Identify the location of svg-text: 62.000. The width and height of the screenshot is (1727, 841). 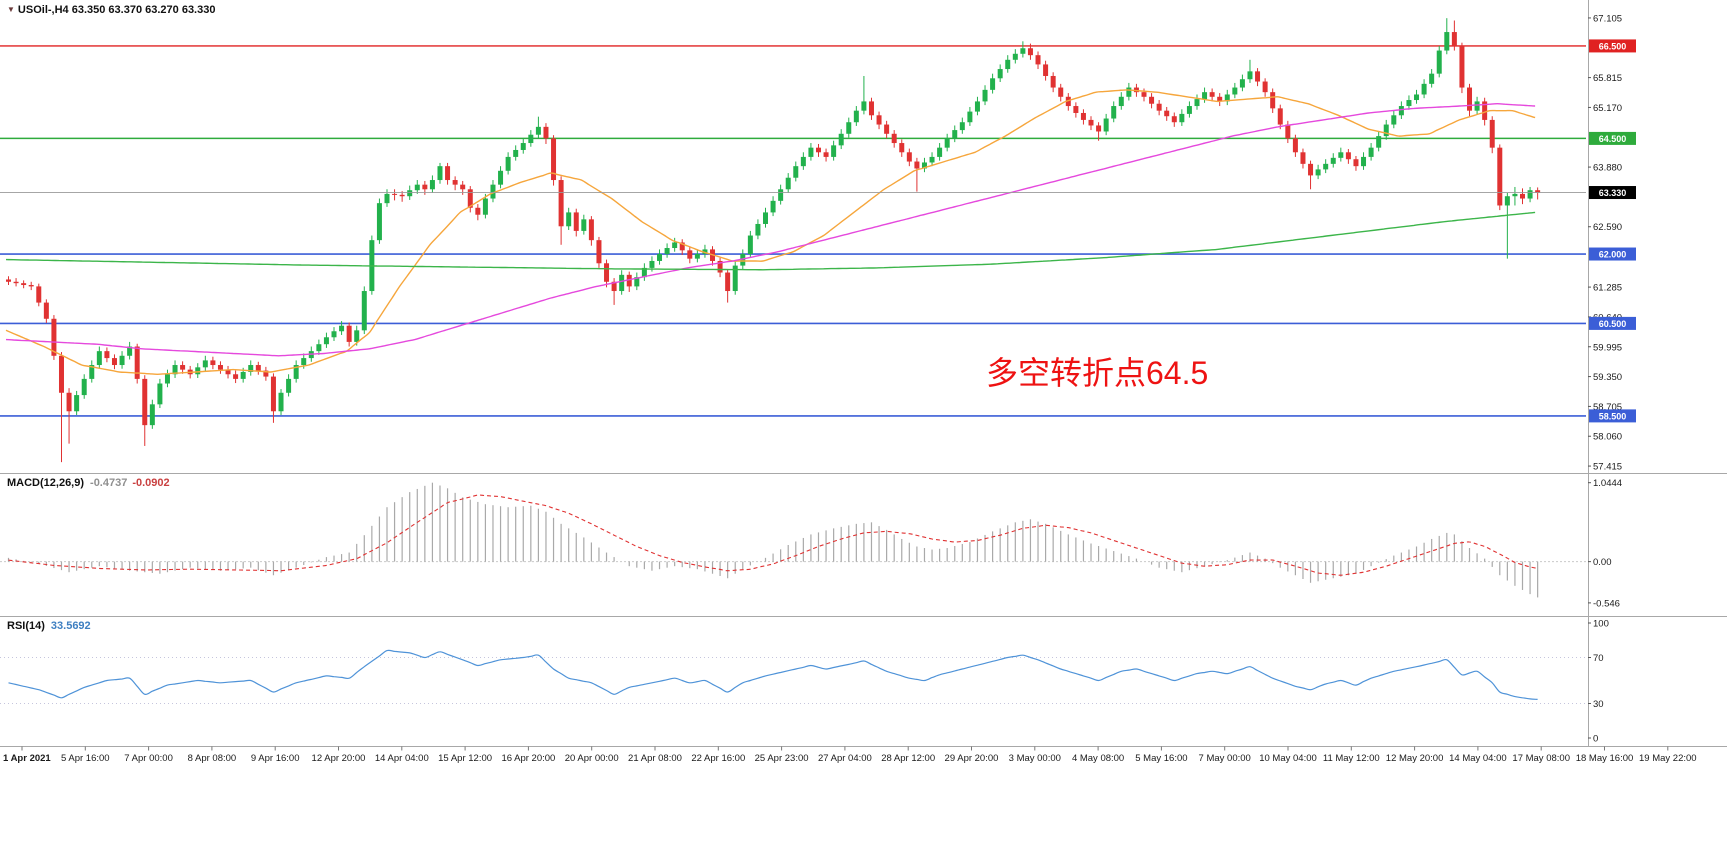
(1613, 255).